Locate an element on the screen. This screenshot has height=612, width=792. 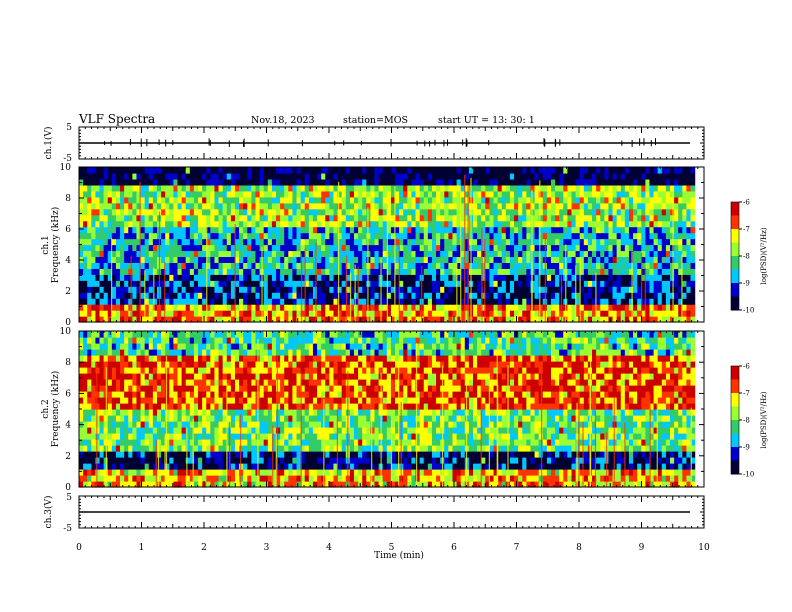
ch1-ytick-bottom: -5 is located at coordinates (67, 159).